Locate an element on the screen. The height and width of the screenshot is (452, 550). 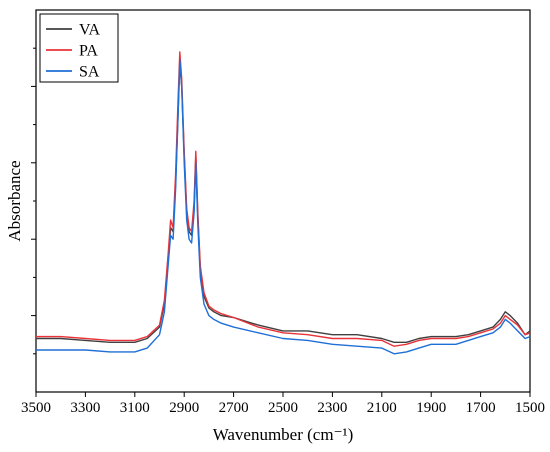
x-tick-label: 3500 is located at coordinates (36, 408).